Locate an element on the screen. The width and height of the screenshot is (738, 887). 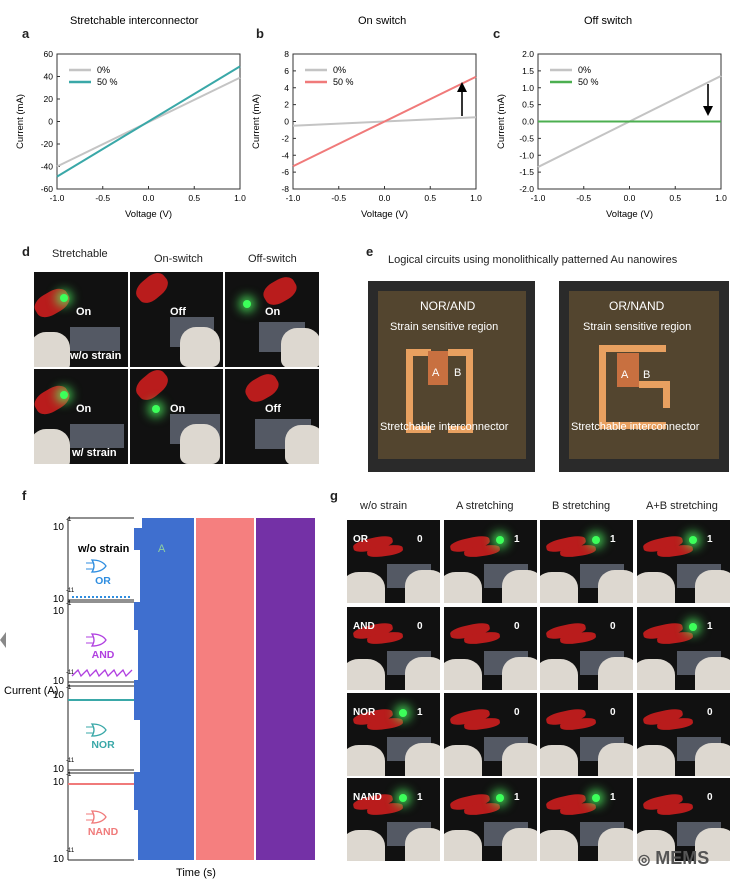
y-axis-label-c: Current (mA) is located at coordinates (501, 121).